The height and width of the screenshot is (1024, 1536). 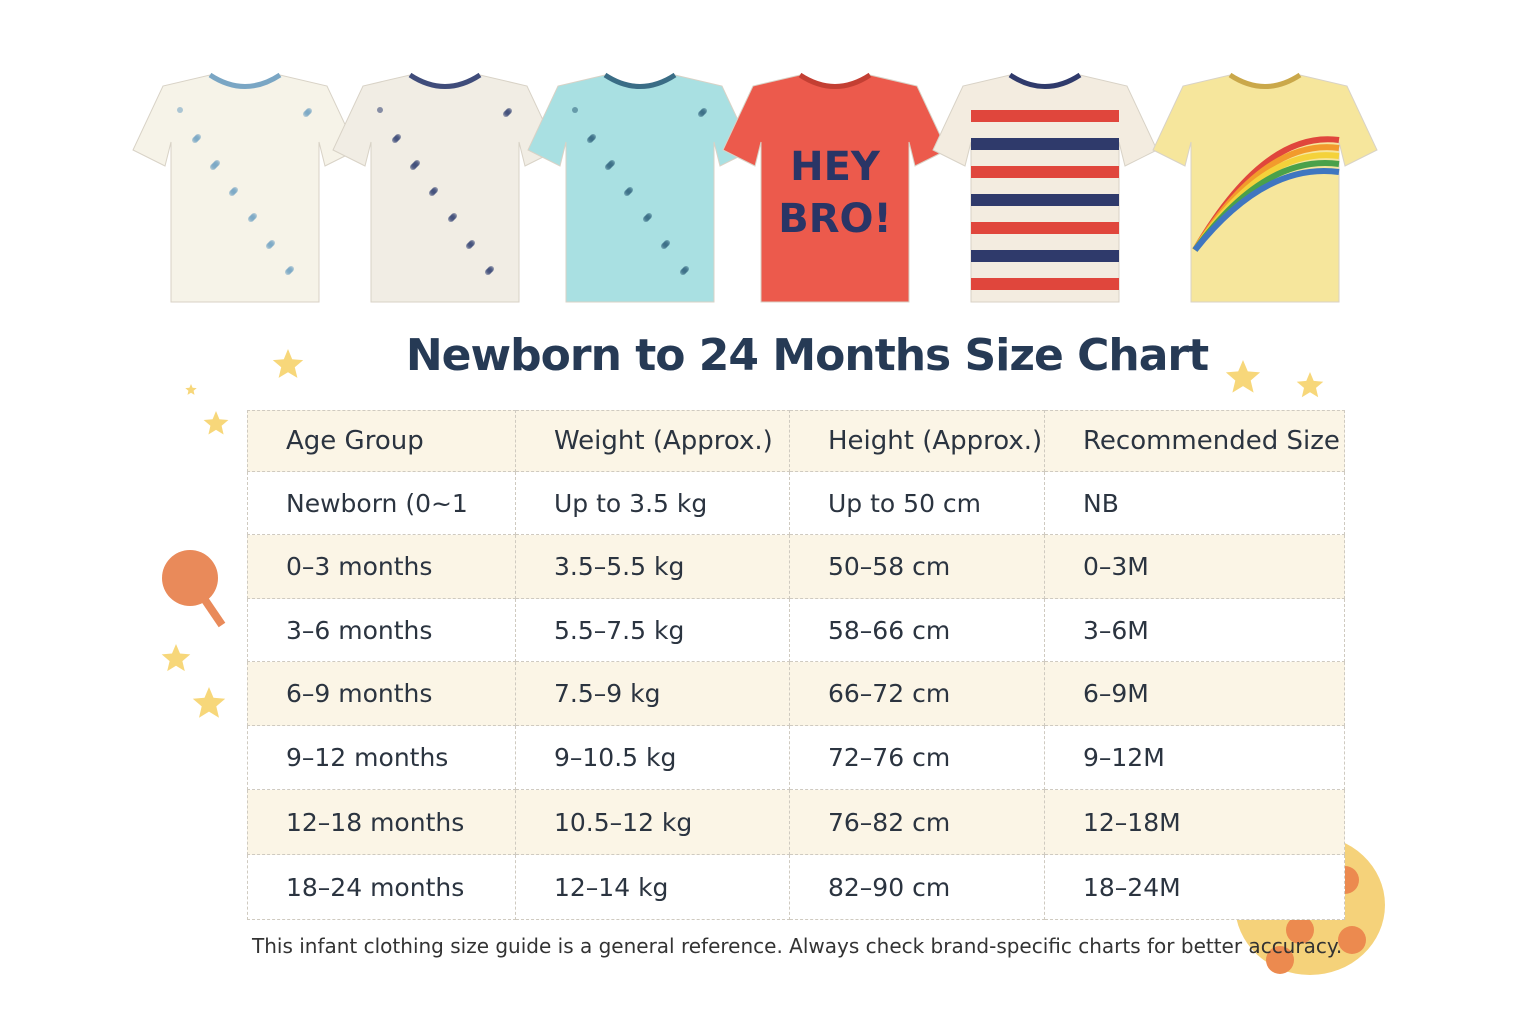 What do you see at coordinates (917, 441) in the screenshot?
I see `header-cell: Height (Approx.)` at bounding box center [917, 441].